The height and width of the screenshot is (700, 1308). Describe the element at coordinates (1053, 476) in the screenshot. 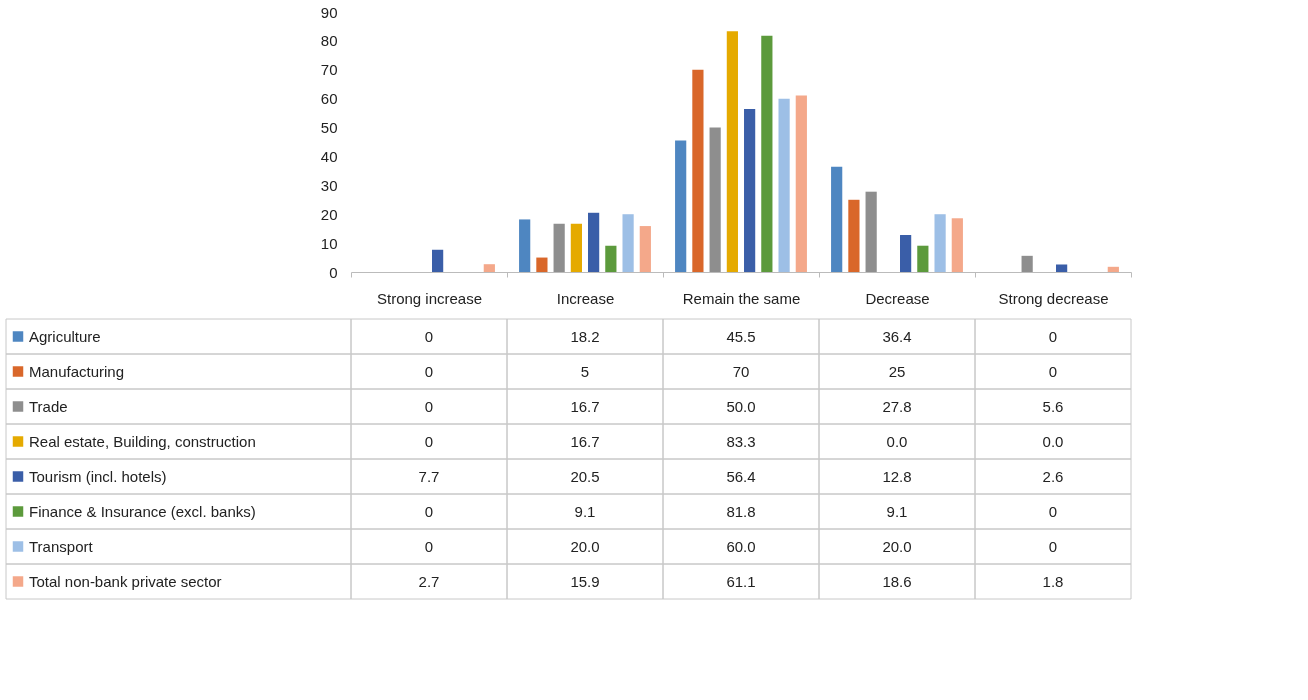

I see `data-label: 2.6` at that location.